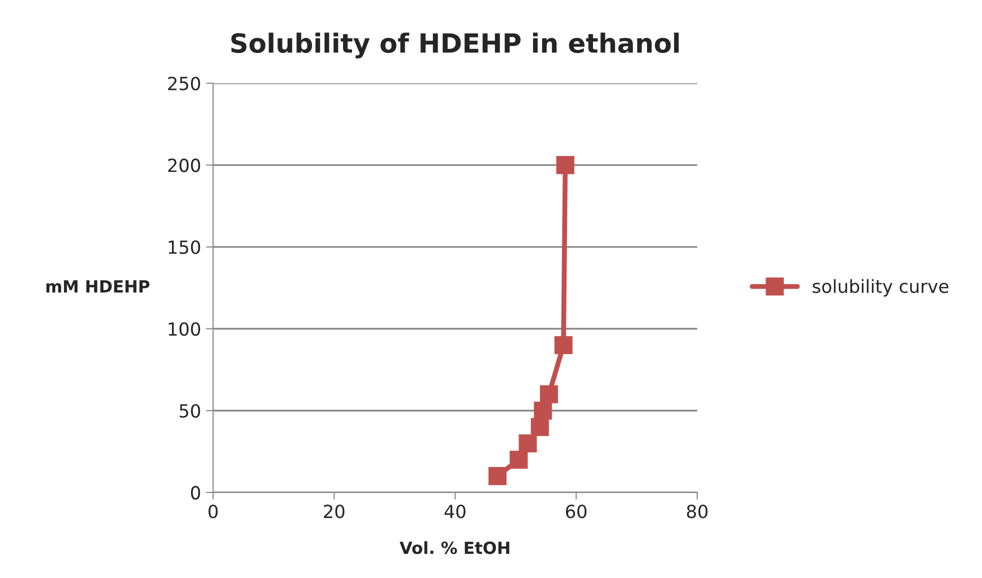 This screenshot has width=982, height=578. I want to click on legend-label: solubility curve, so click(880, 288).